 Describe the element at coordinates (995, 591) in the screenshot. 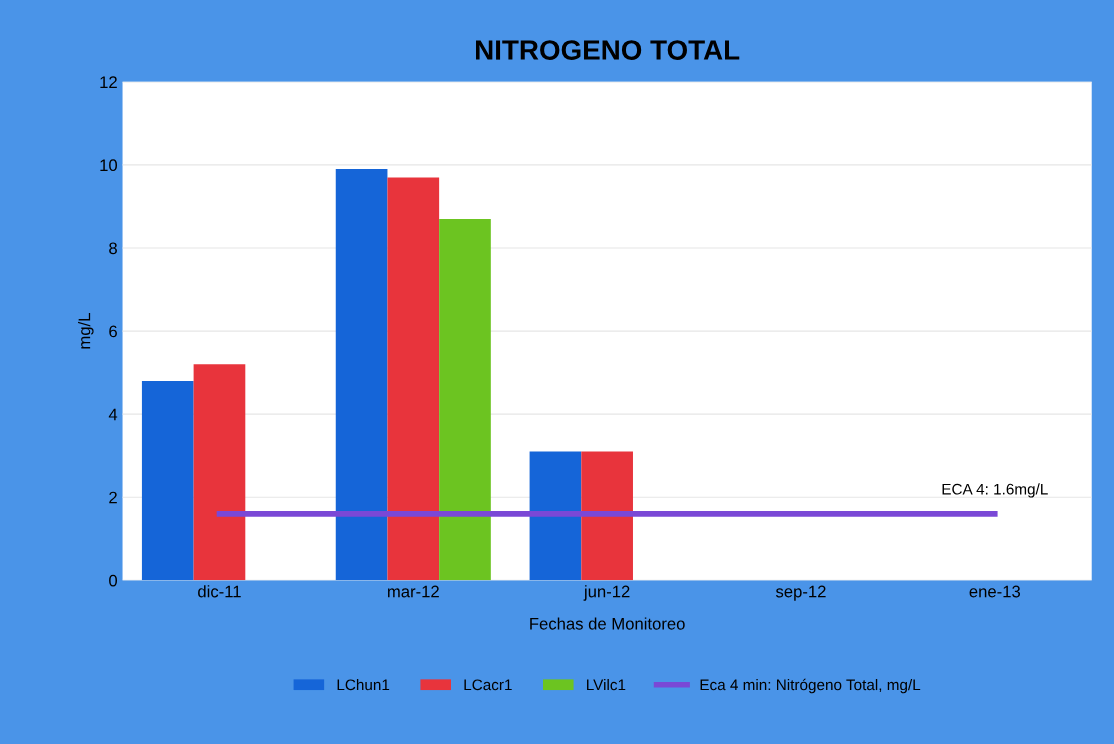

I see `x-tick-label: ene-13` at that location.